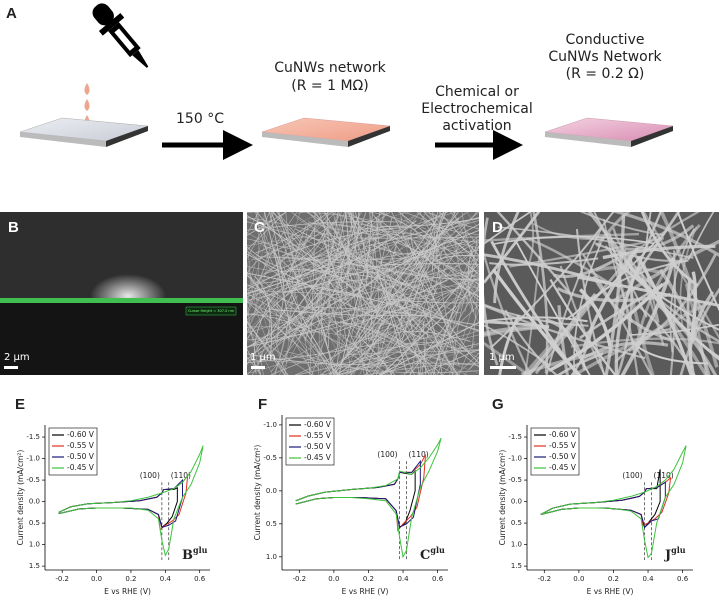  What do you see at coordinates (610, 591) in the screenshot?
I see `x-axis-label: E vs RHE (V)` at bounding box center [610, 591].